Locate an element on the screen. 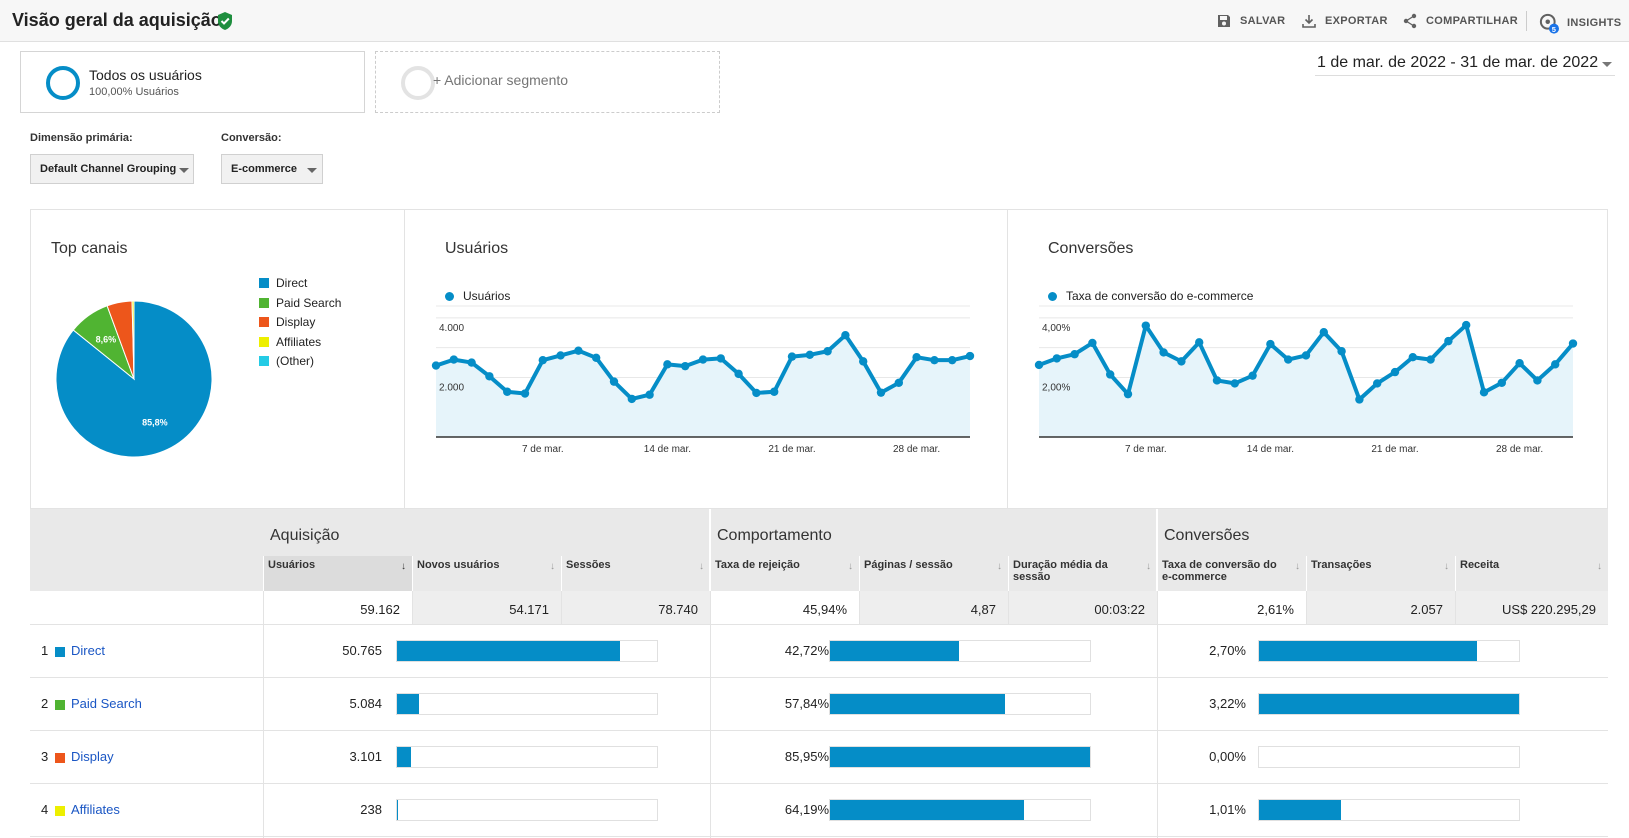 This screenshot has width=1629, height=838. column-header-pages-per-session: Páginas / sessão ↓ is located at coordinates (933, 573).